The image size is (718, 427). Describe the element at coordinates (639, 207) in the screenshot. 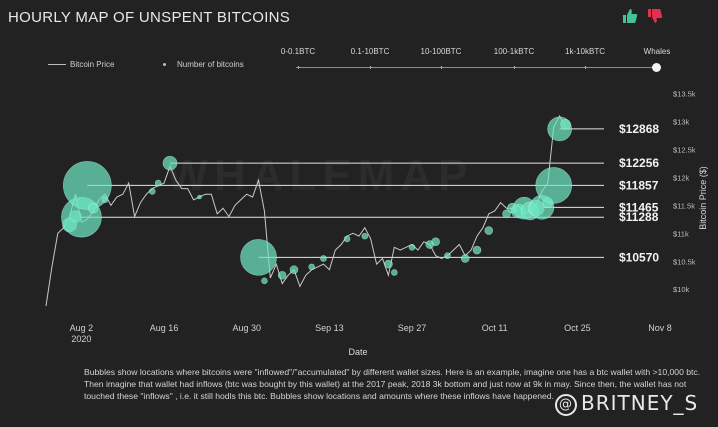

I see `level-label: $11465` at that location.